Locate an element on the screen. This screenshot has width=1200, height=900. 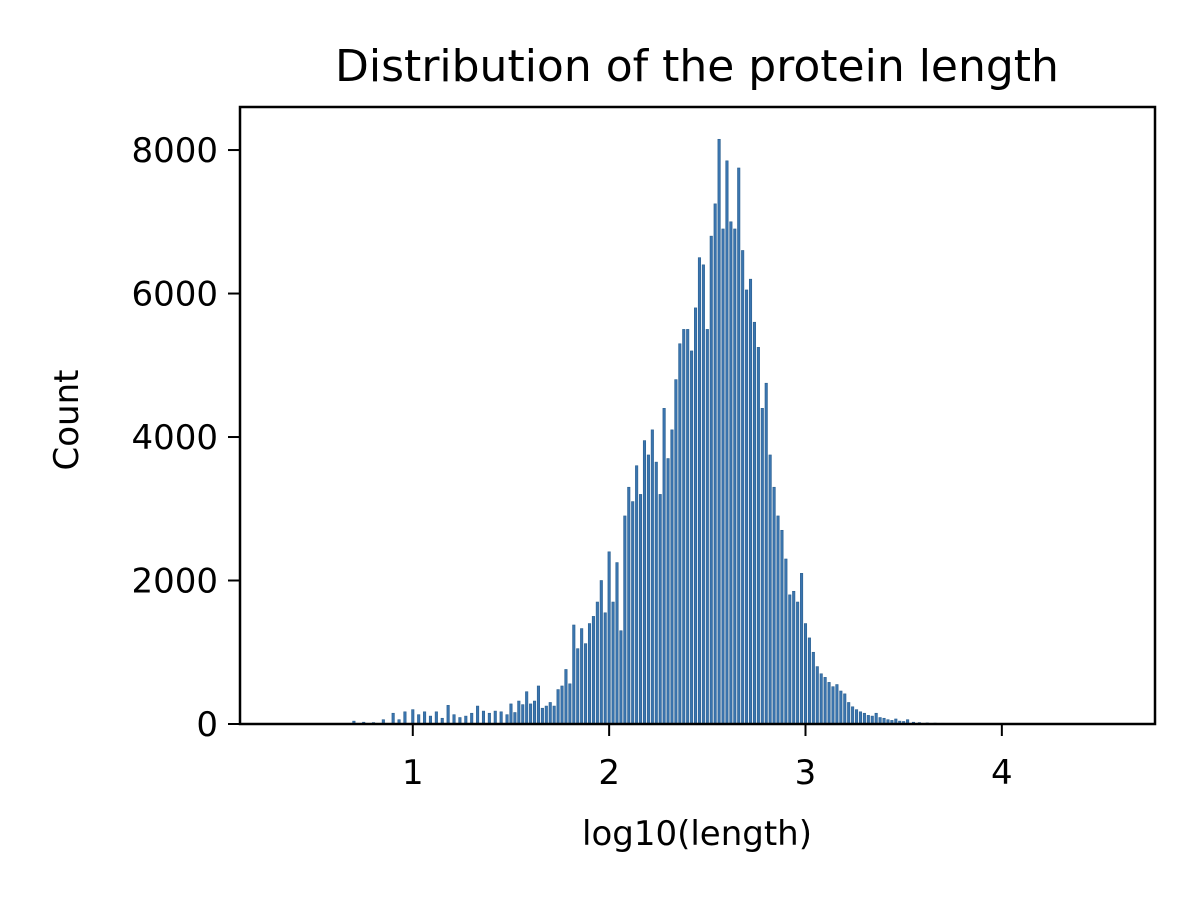
x-axis-label: log10(length) is located at coordinates (697, 834).